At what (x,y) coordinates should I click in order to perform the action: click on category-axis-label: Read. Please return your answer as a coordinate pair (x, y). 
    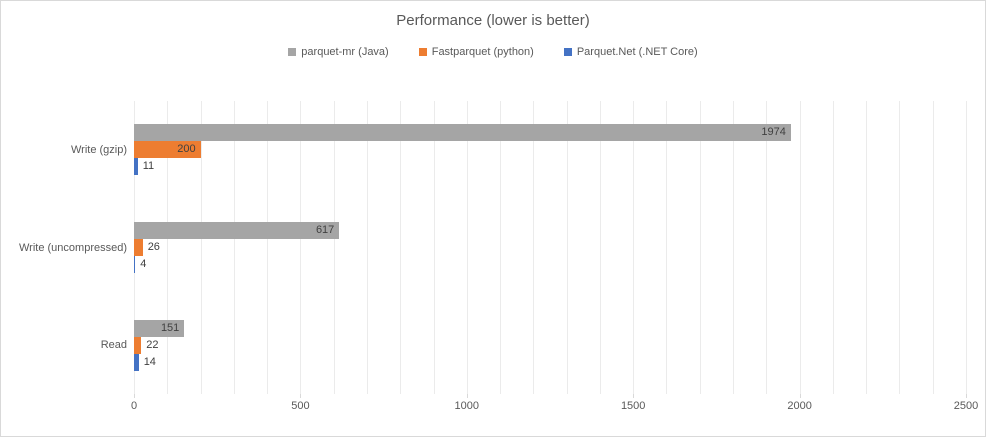
    Looking at the image, I should click on (113, 345).